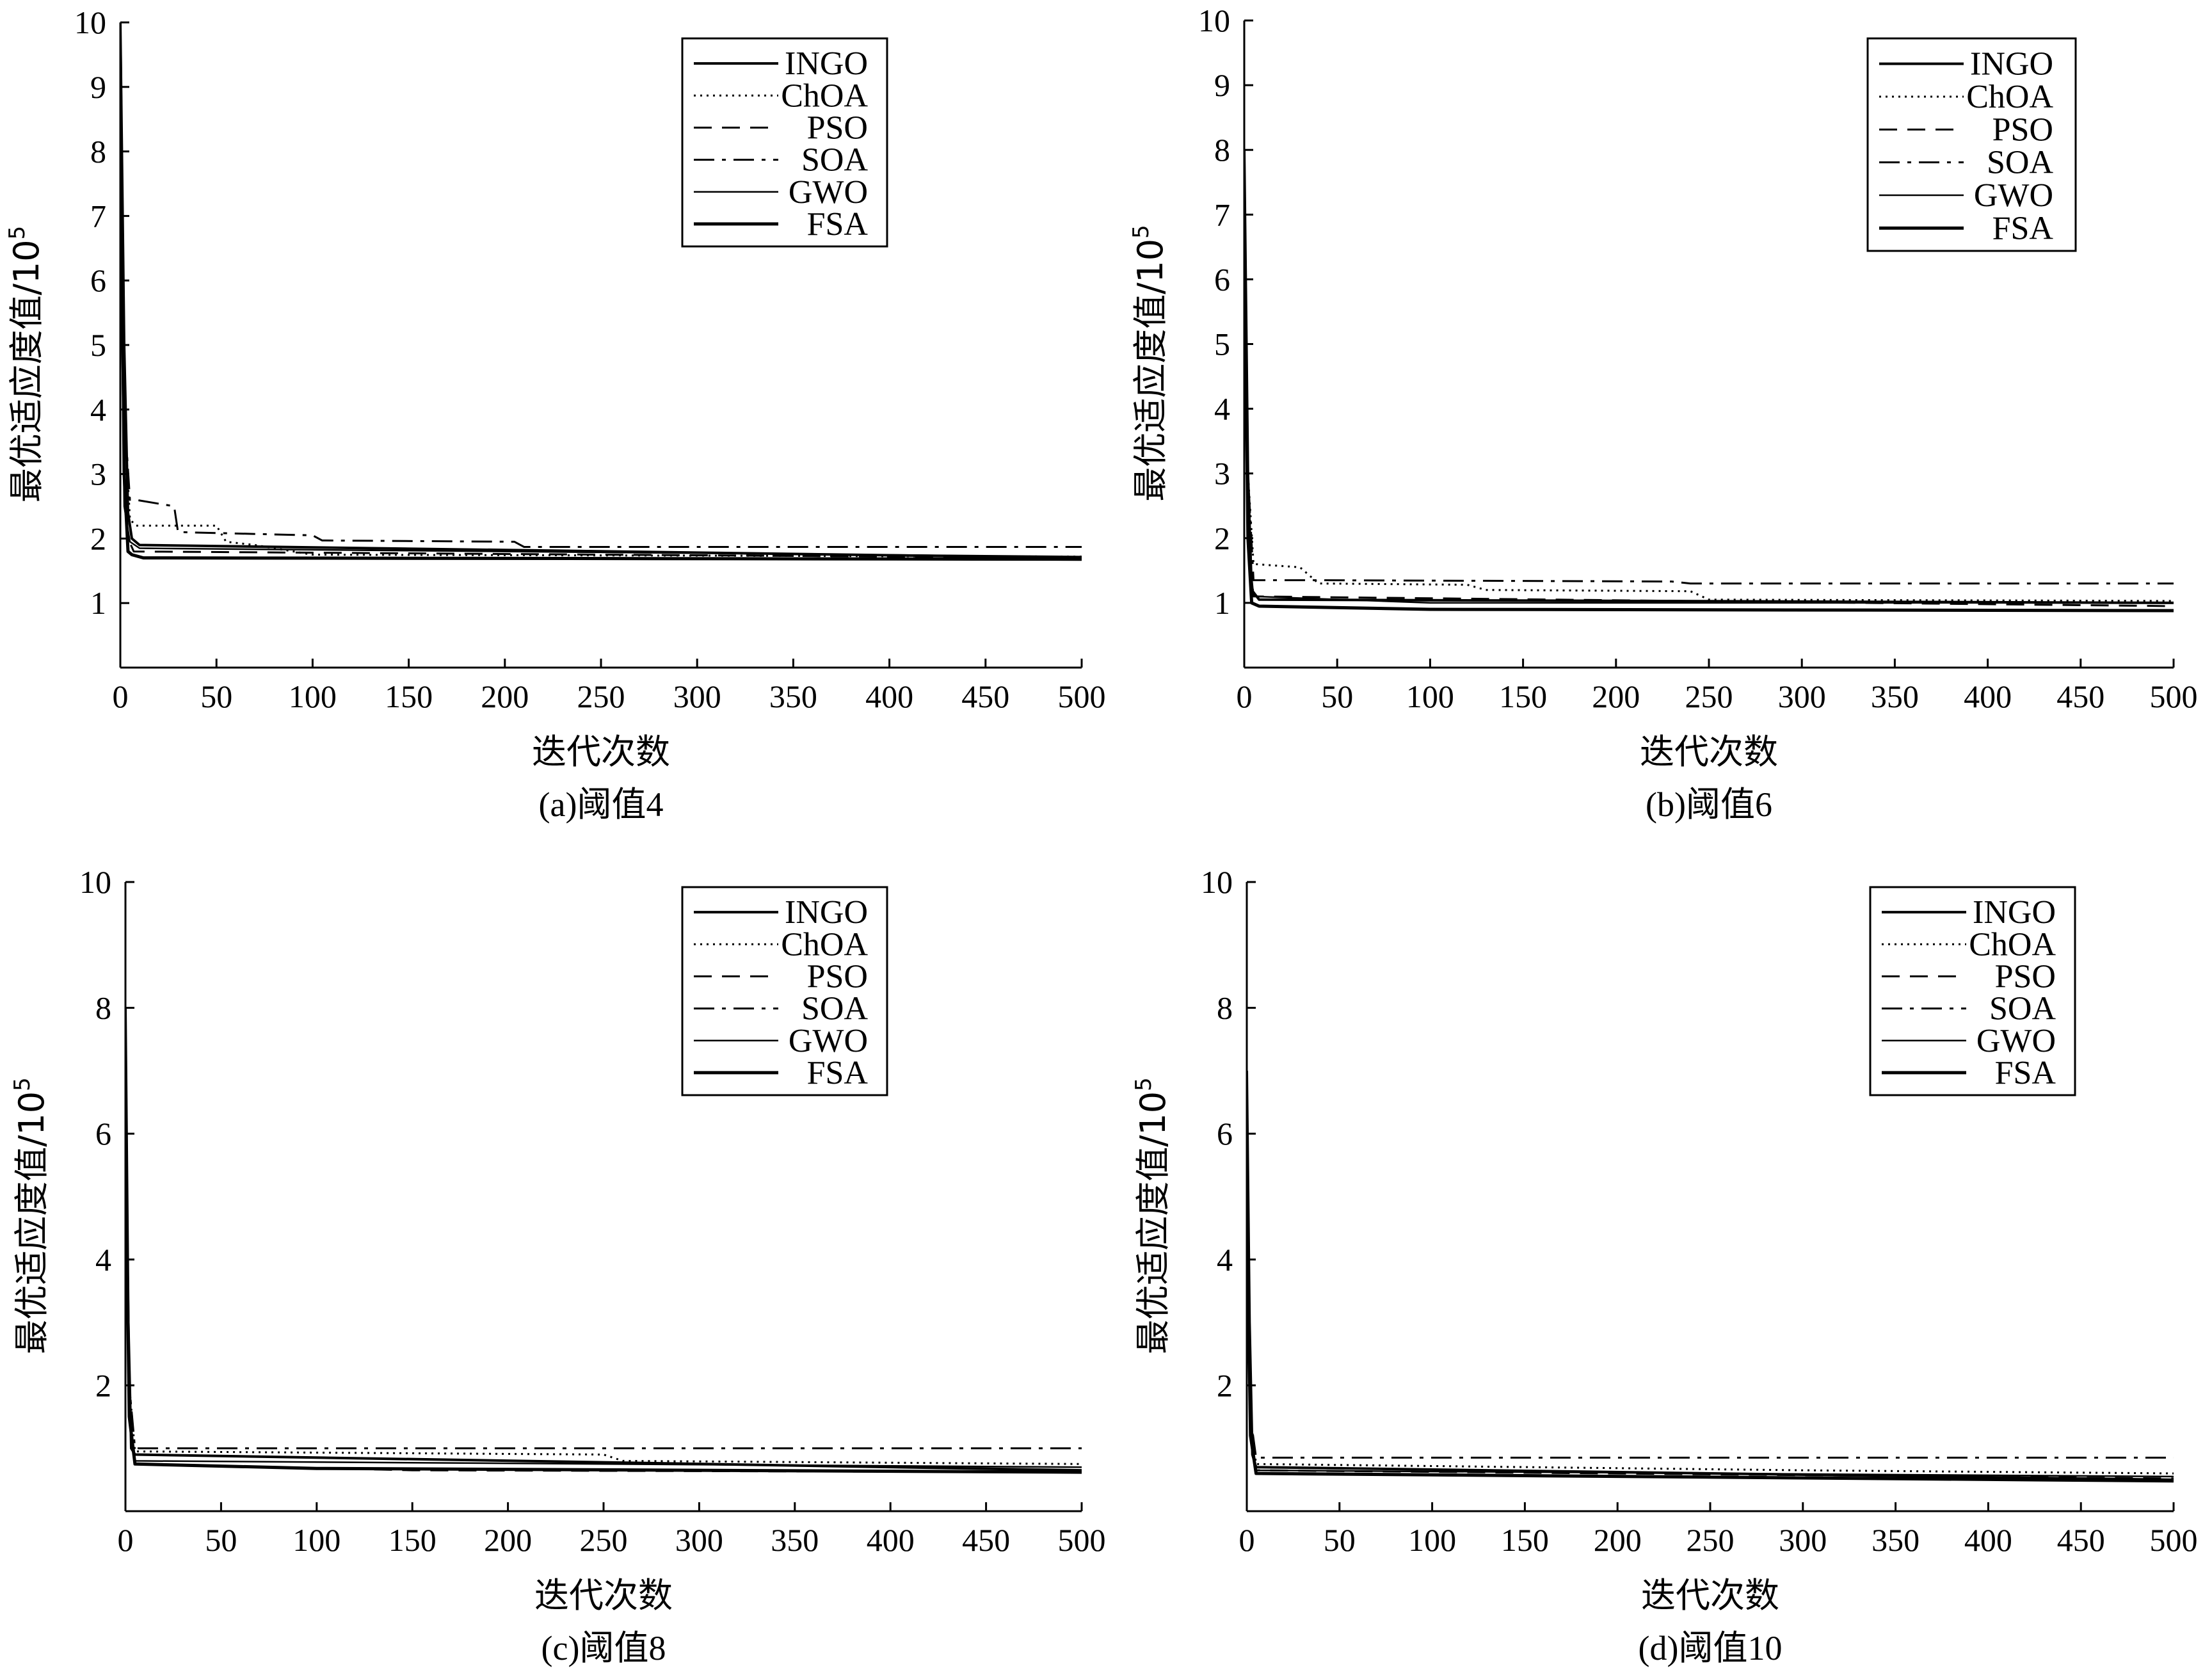 This screenshot has height=1668, width=2212. I want to click on x-tick-label: 200, so click(1616, 696).